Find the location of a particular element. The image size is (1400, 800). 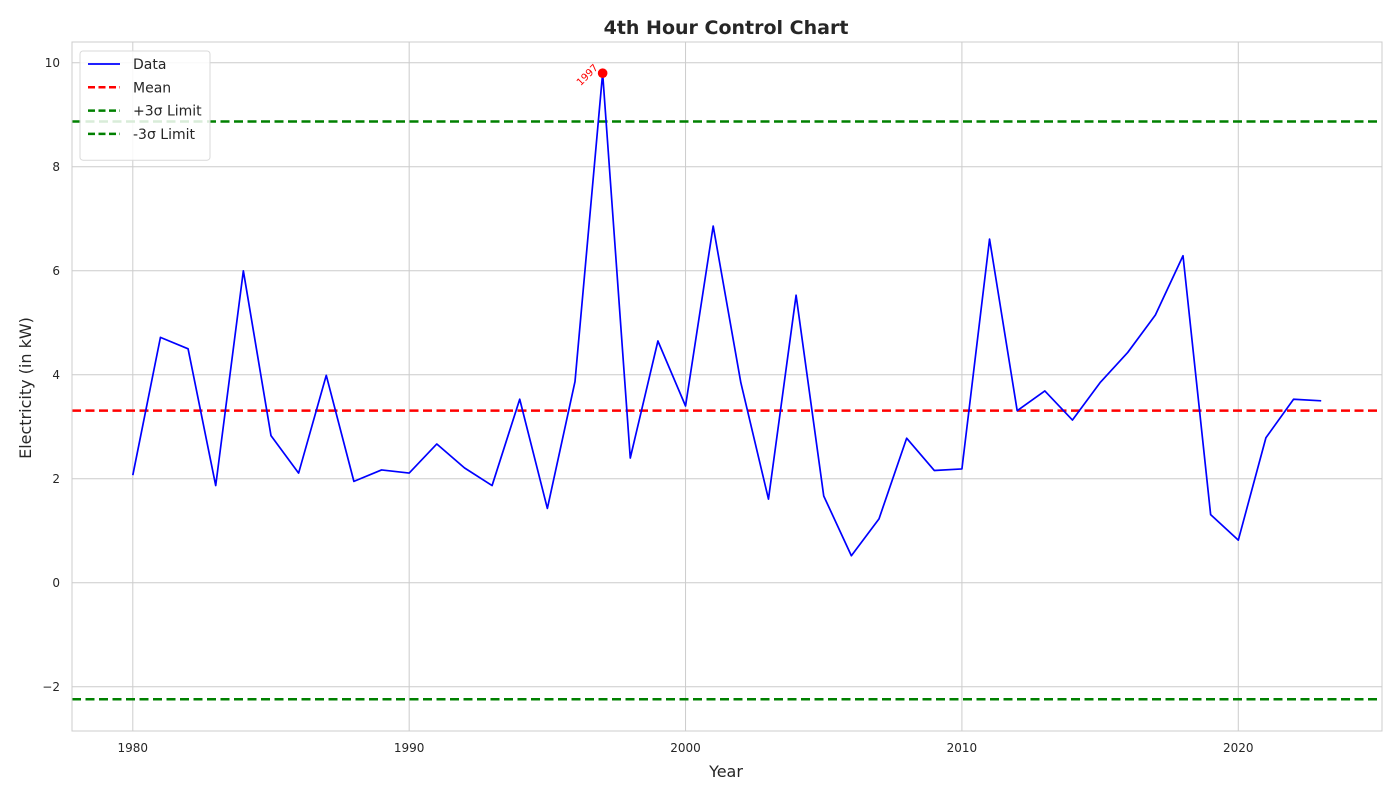

legend-entry-label: +3σ Limit is located at coordinates (167, 112).